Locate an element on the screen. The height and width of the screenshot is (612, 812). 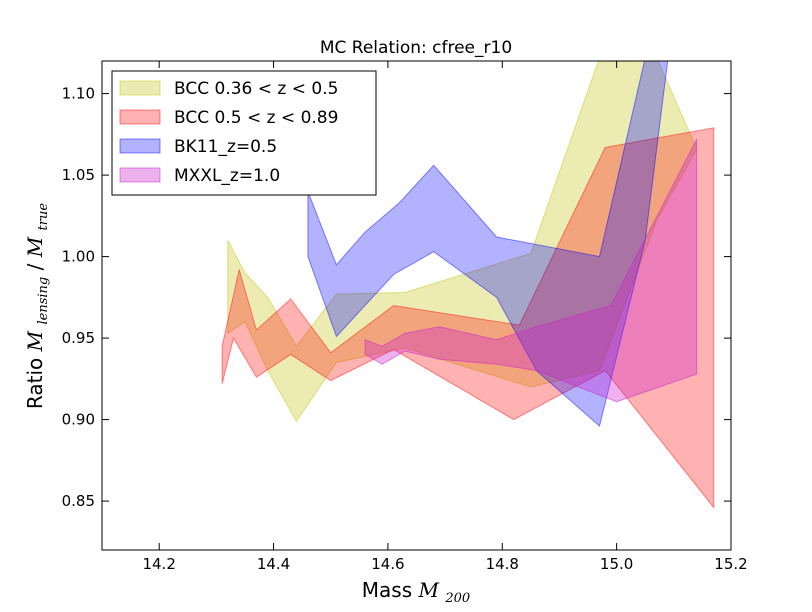
legend-box is located at coordinates (244, 133).